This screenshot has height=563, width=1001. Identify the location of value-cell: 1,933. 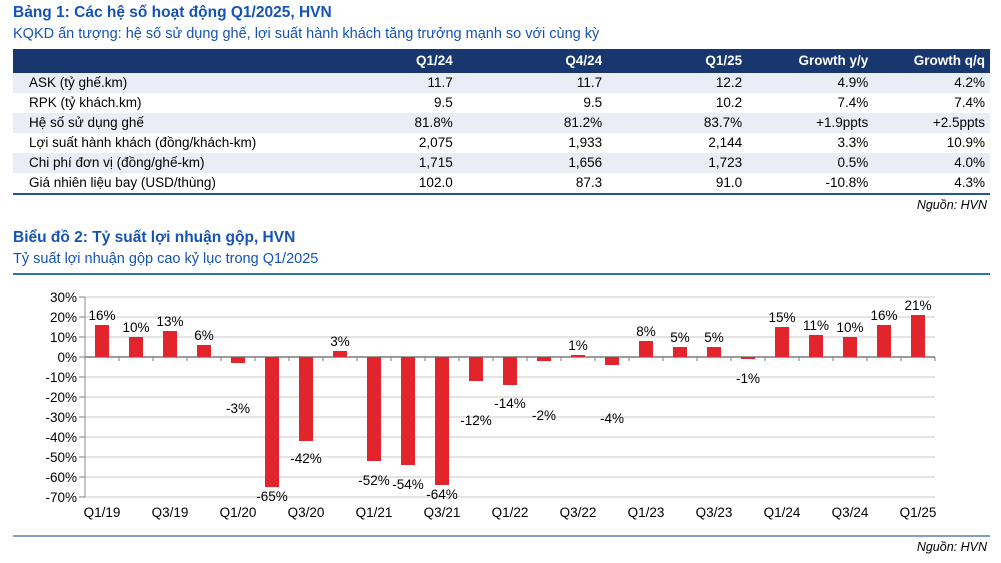
(585, 142).